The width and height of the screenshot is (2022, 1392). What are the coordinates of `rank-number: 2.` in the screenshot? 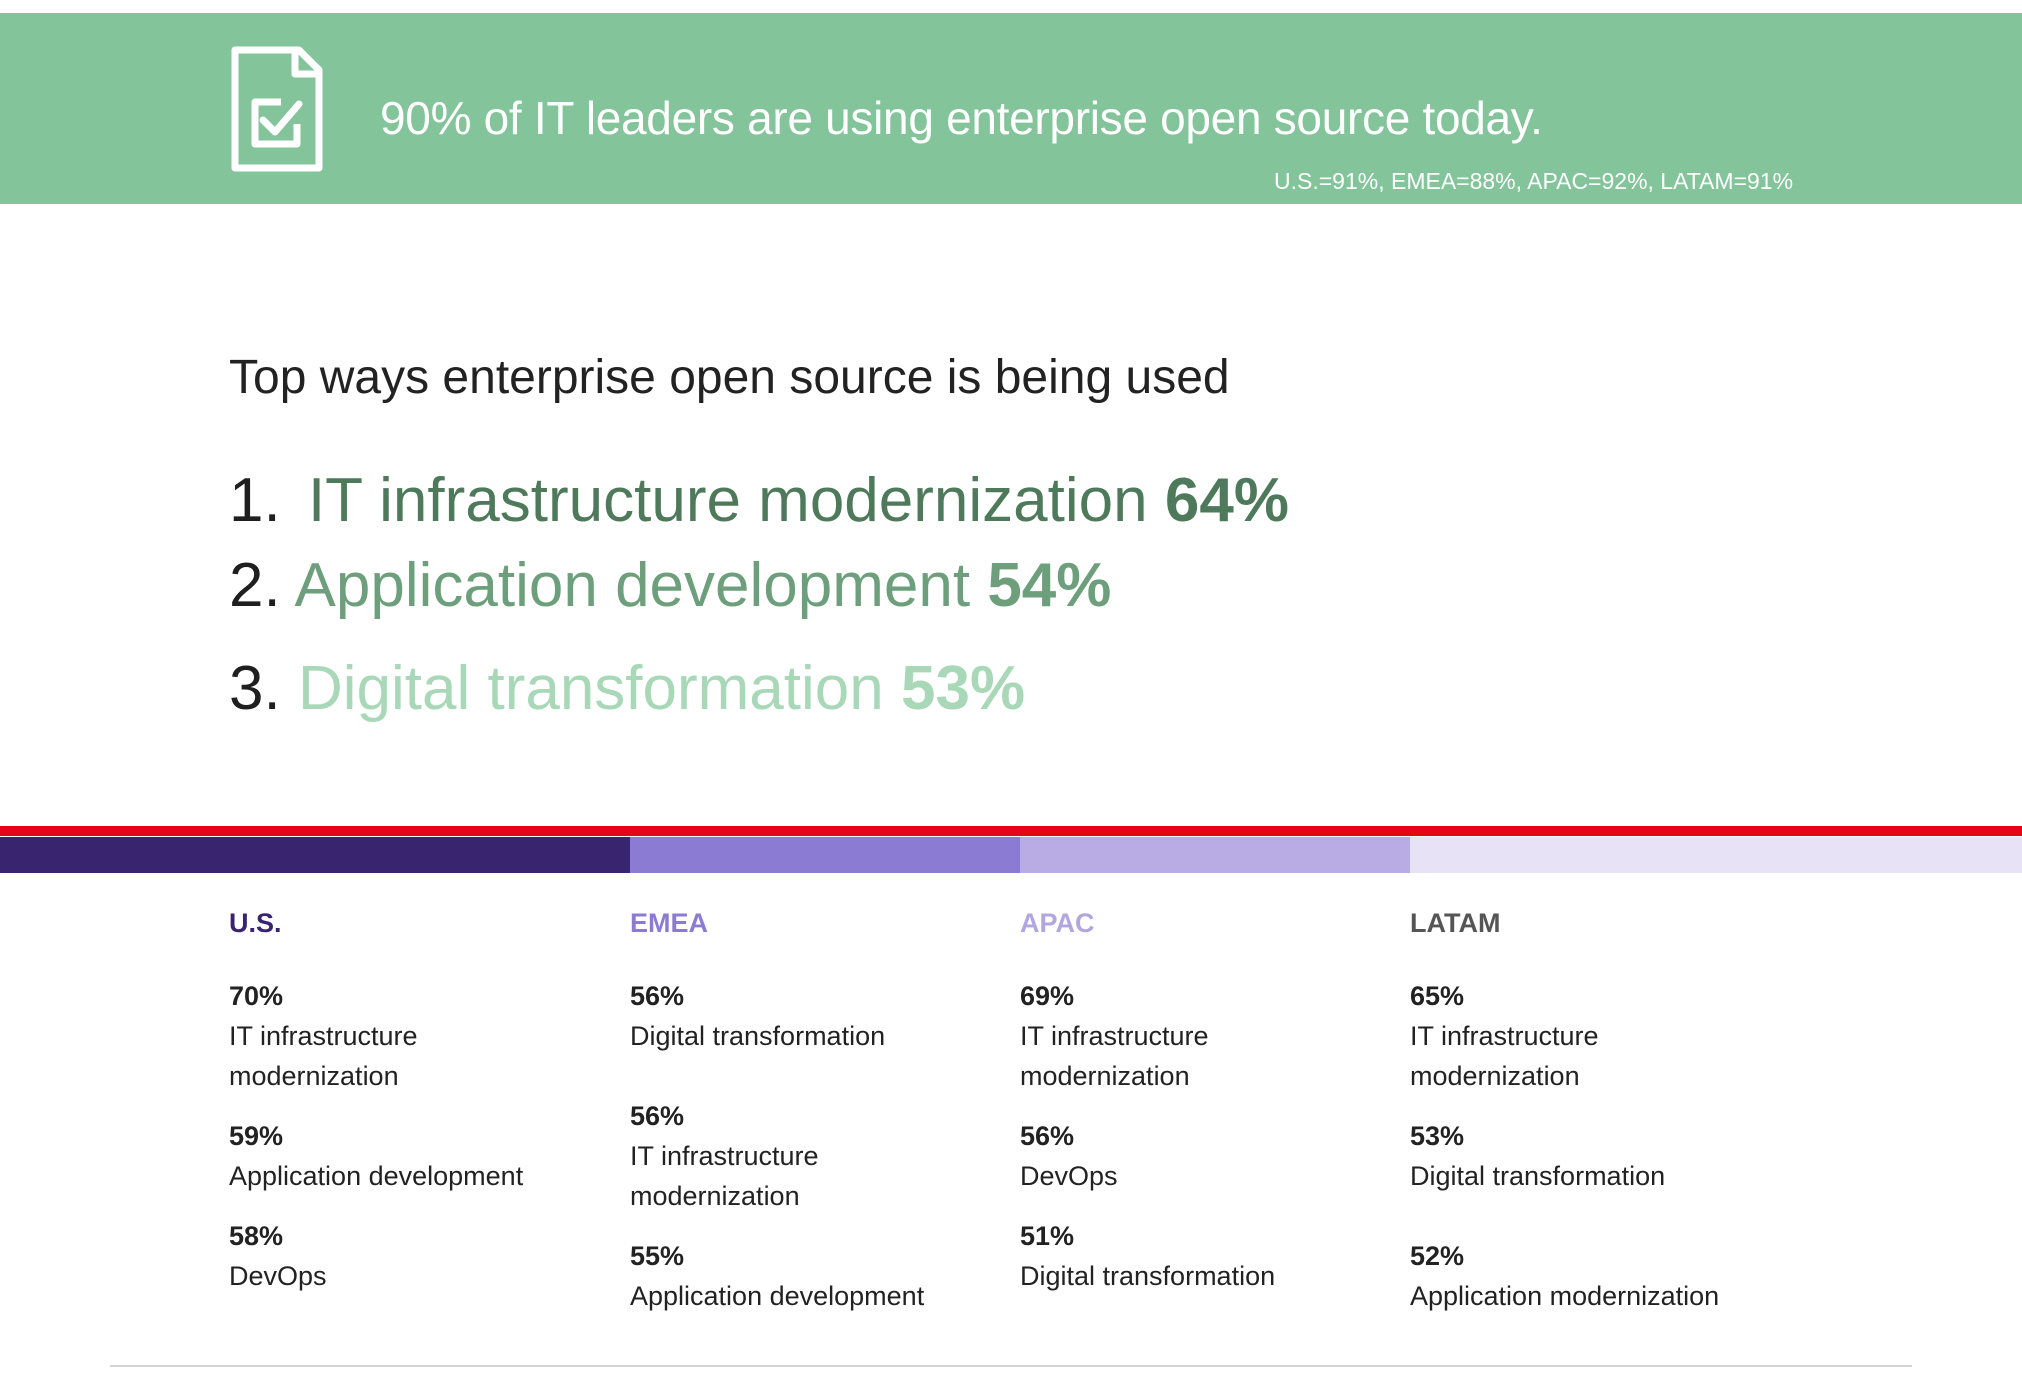 It's located at (255, 585).